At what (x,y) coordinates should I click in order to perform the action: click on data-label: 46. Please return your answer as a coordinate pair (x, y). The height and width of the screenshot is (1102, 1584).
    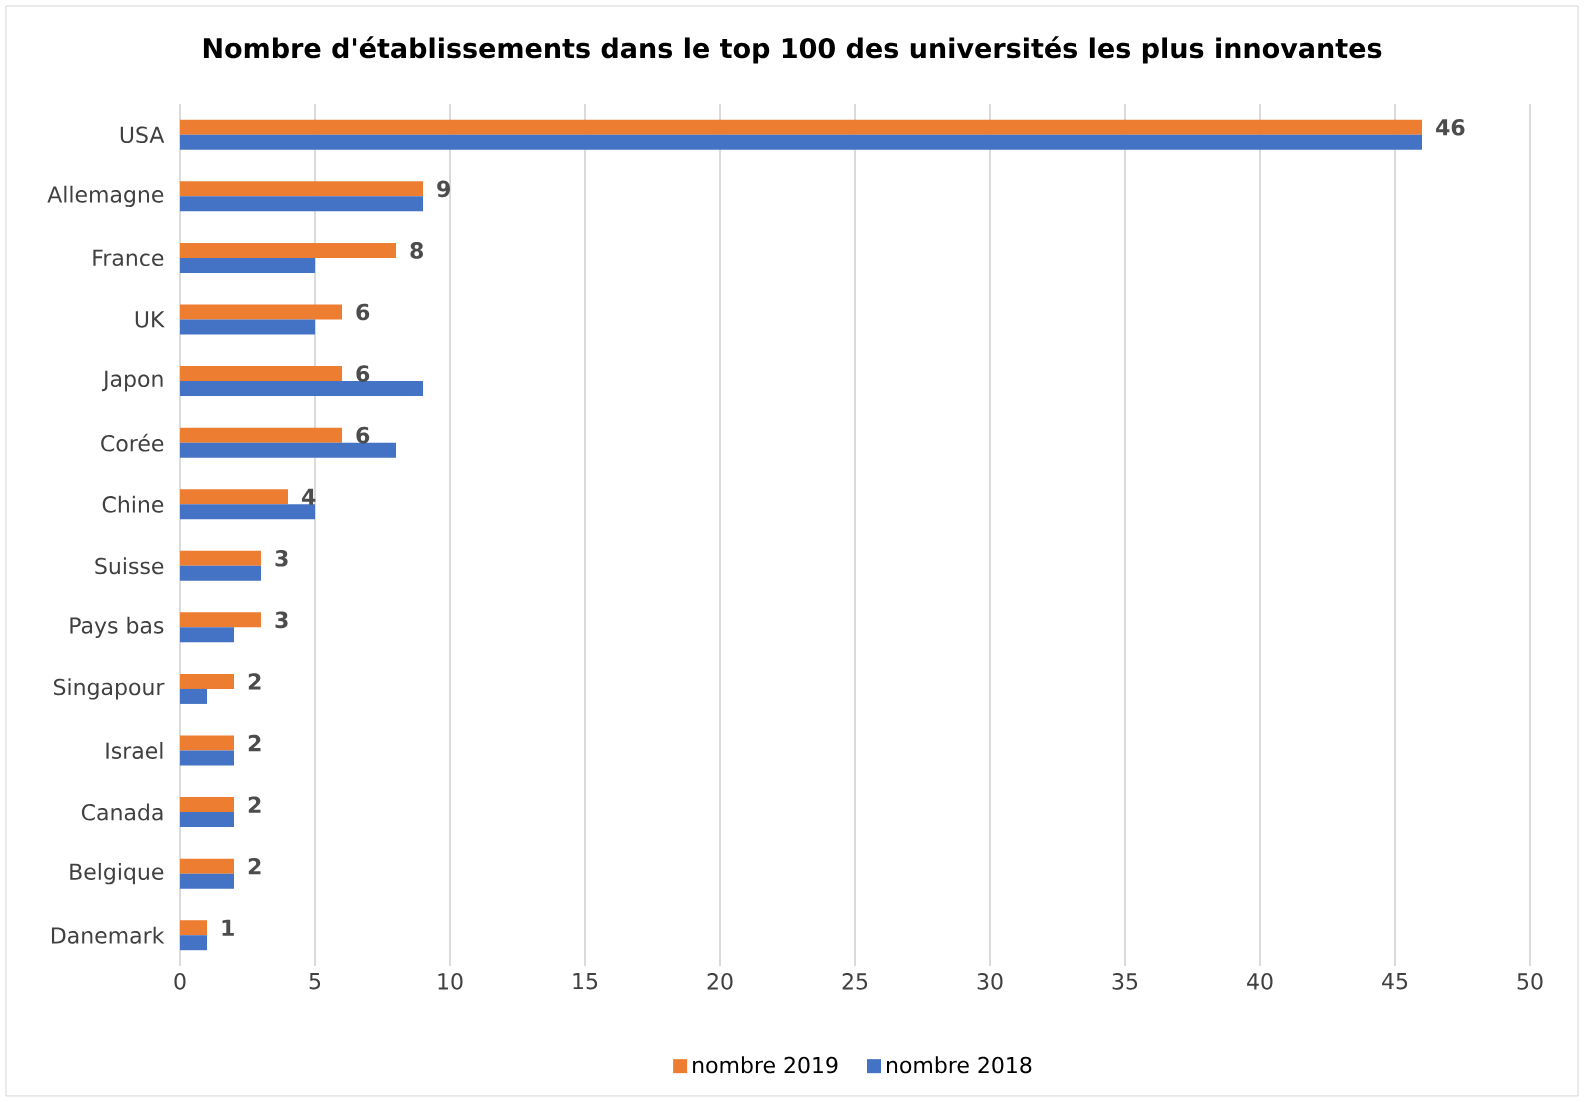
    Looking at the image, I should click on (1450, 127).